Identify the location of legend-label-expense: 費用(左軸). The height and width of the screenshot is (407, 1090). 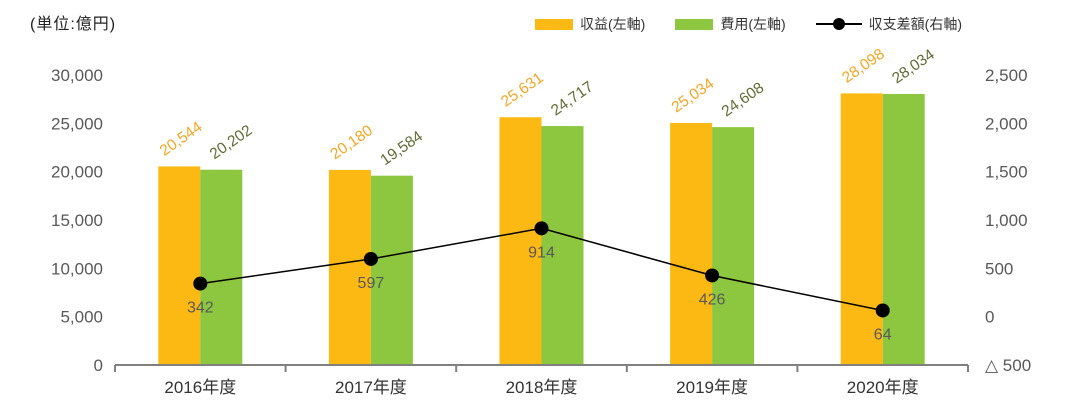
(753, 24).